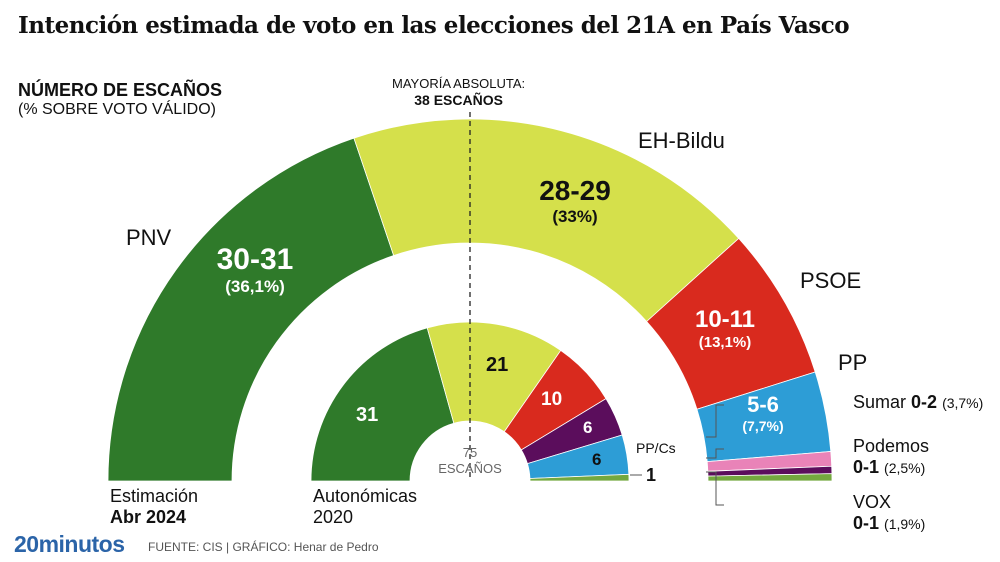 This screenshot has height=562, width=1000. I want to click on estimacion-segment-vox, so click(770, 477).